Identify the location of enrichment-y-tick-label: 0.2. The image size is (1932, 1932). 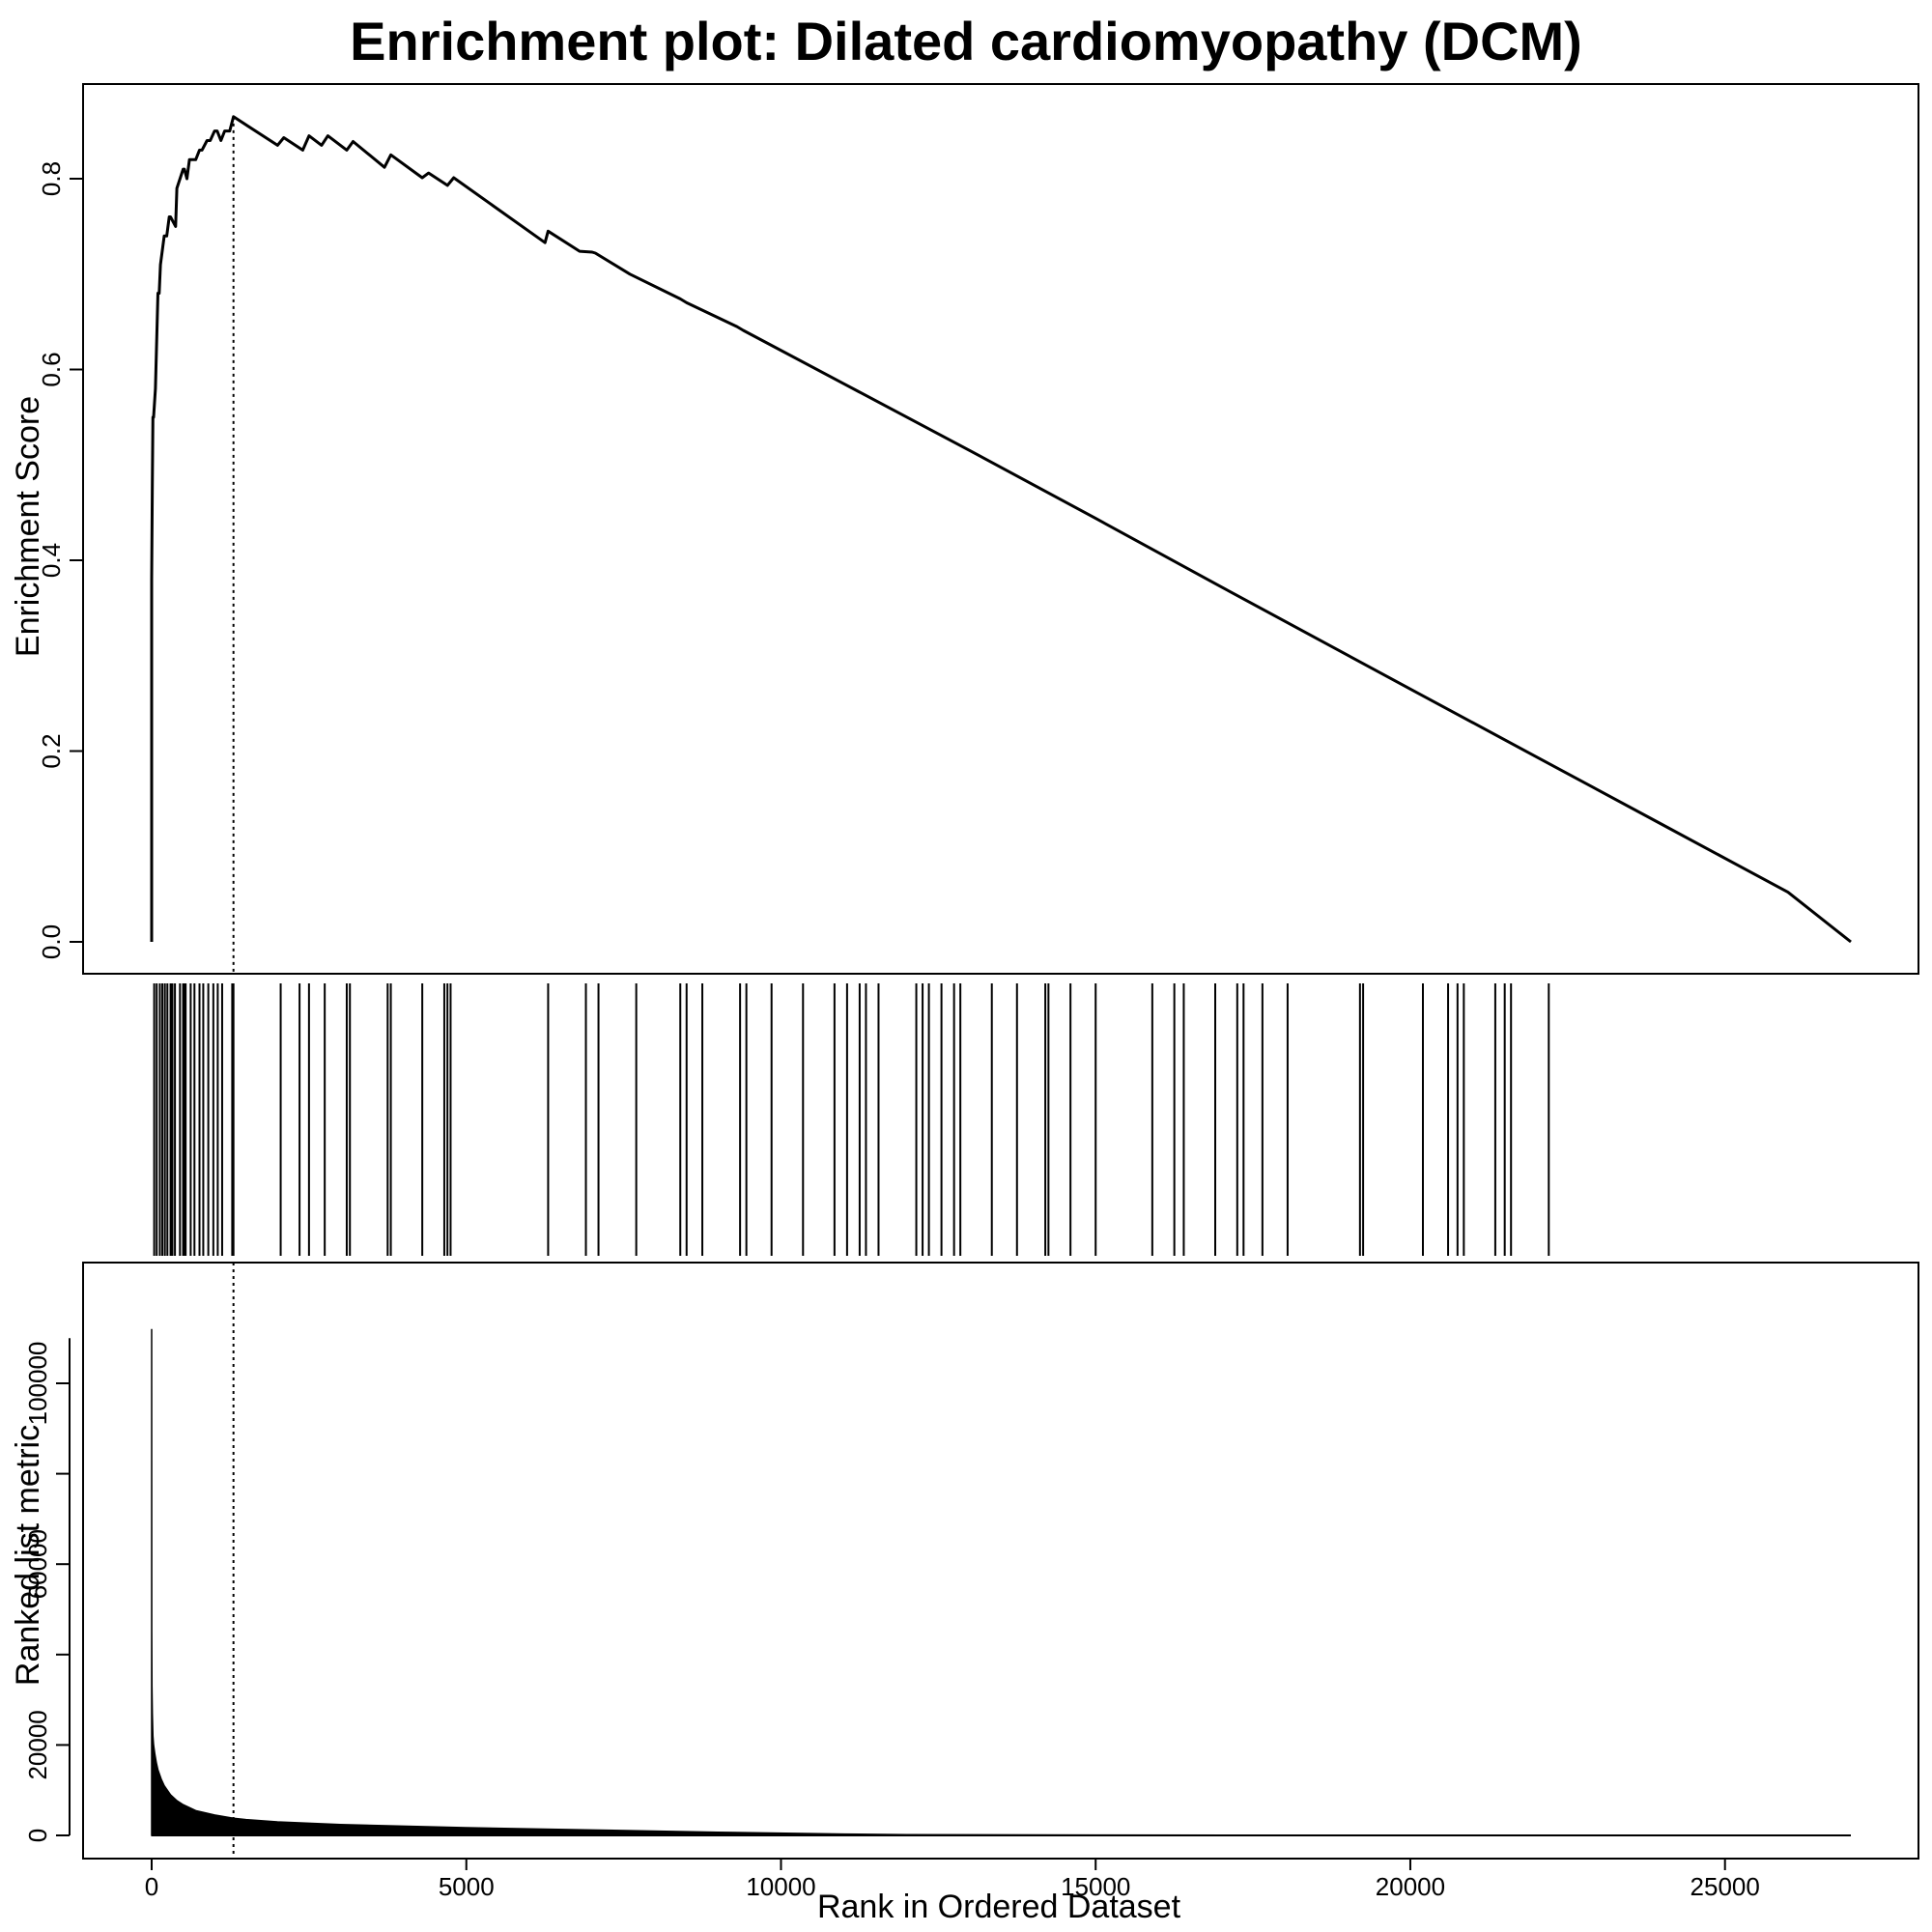
(51, 750).